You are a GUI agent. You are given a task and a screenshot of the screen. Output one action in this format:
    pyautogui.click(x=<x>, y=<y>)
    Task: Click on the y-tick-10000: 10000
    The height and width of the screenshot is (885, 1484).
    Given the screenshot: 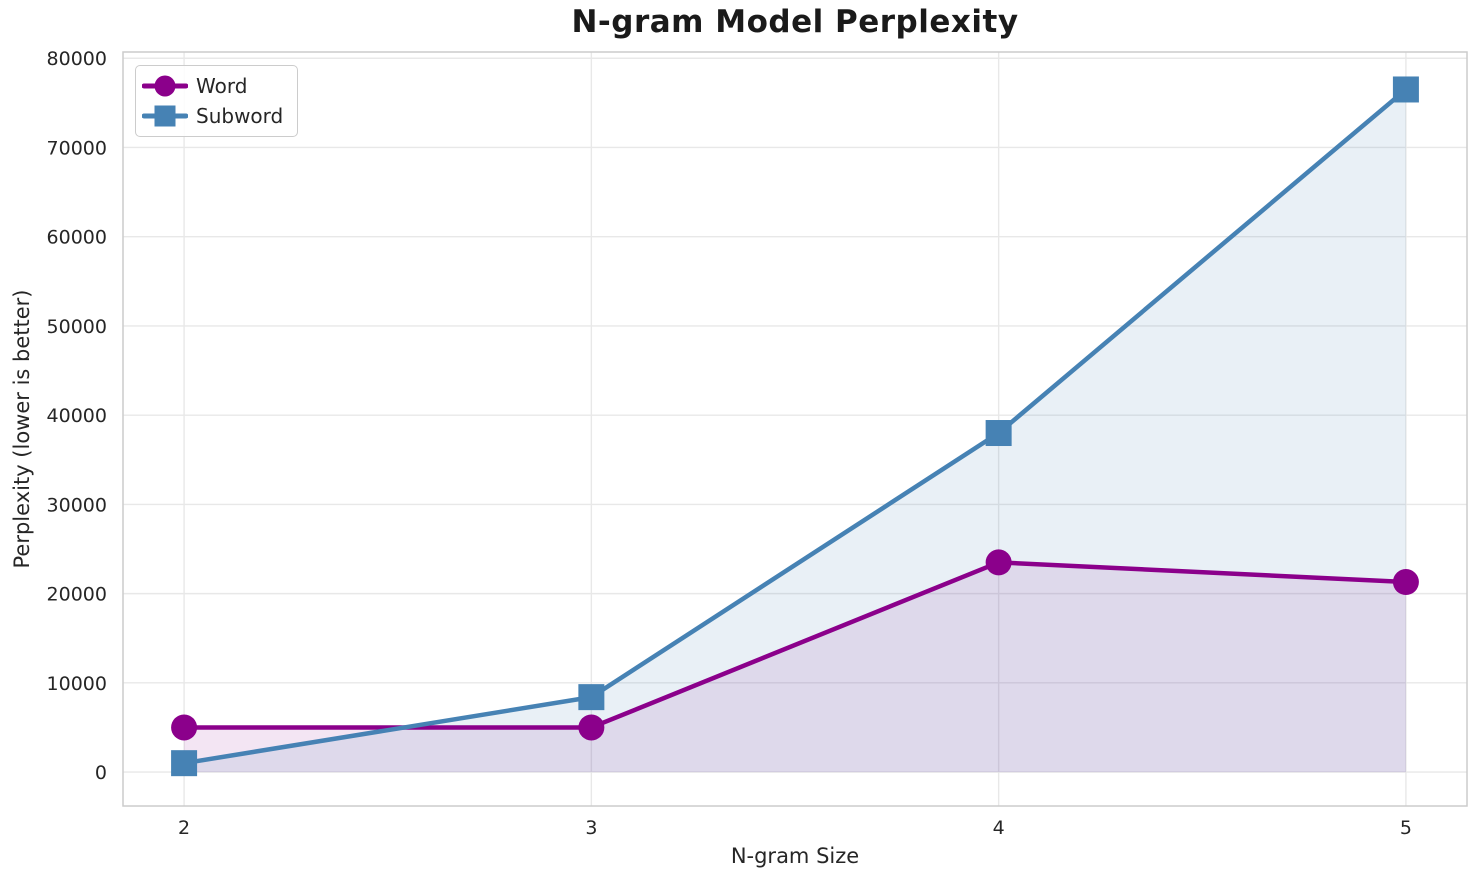 What is the action you would take?
    pyautogui.click(x=77, y=684)
    